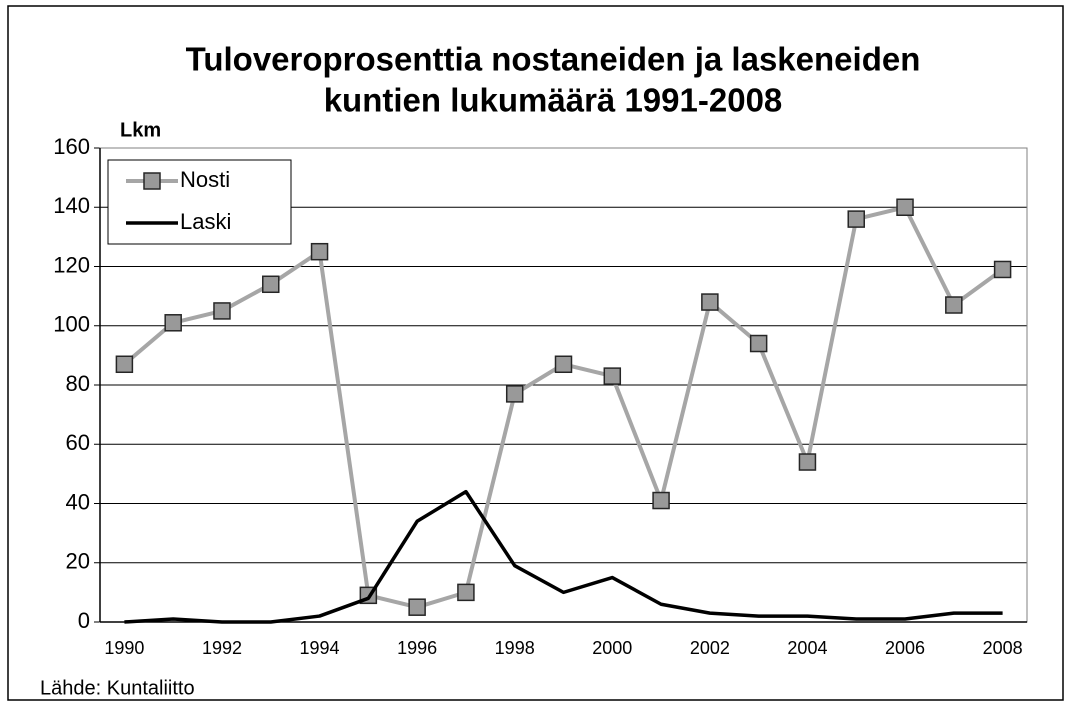 The width and height of the screenshot is (1072, 704). I want to click on y-axis-label: Lkm, so click(140, 130).